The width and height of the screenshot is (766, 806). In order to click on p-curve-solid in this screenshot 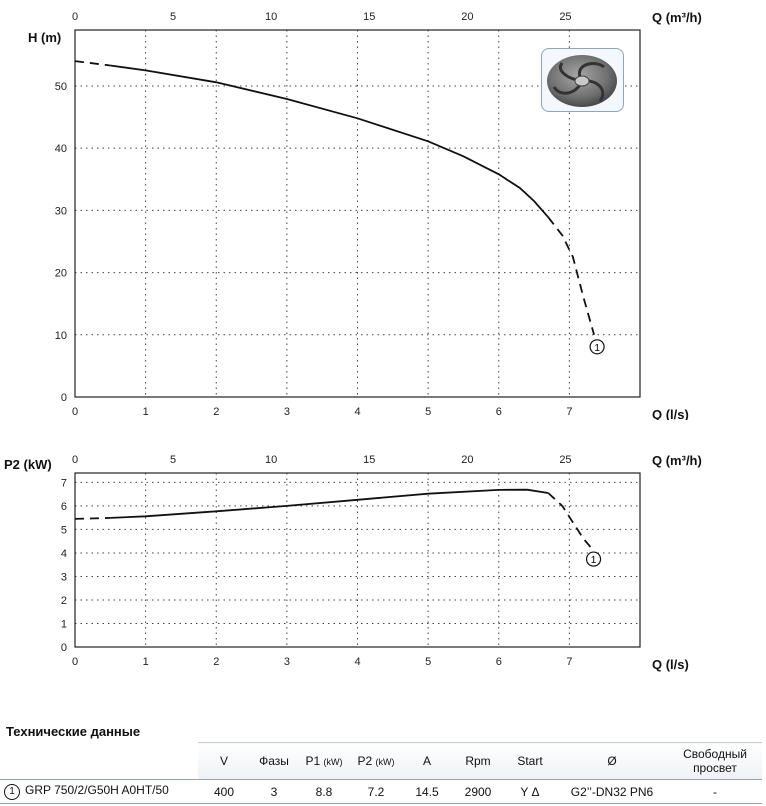, I will do `click(329, 503)`.